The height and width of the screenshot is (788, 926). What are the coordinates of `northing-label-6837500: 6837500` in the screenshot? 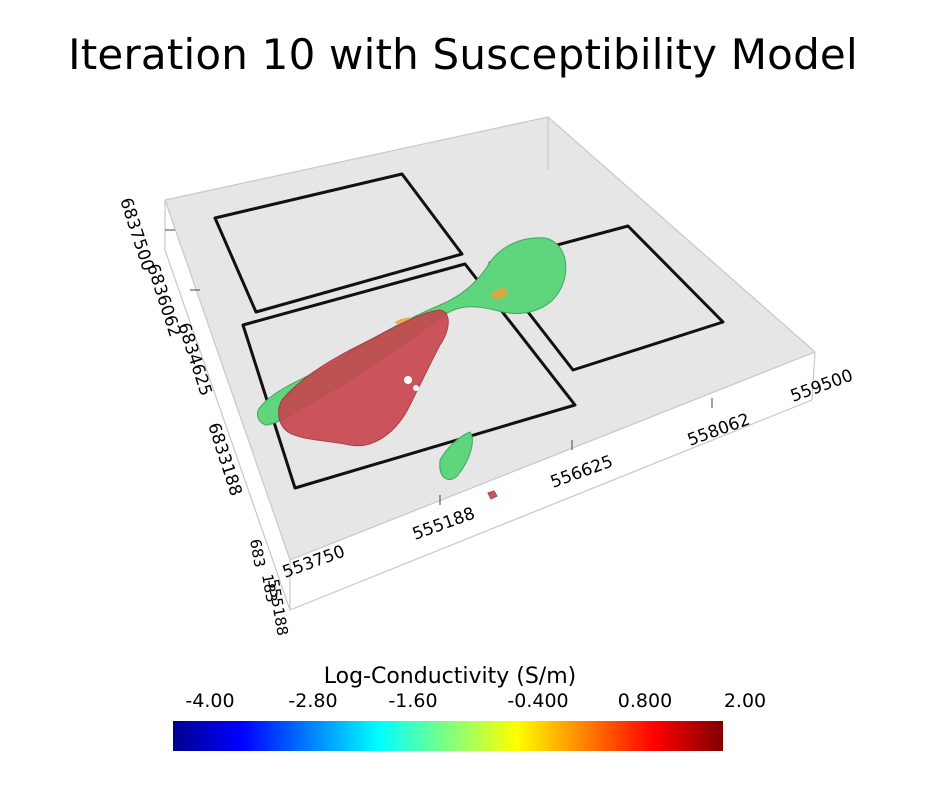 It's located at (136, 234).